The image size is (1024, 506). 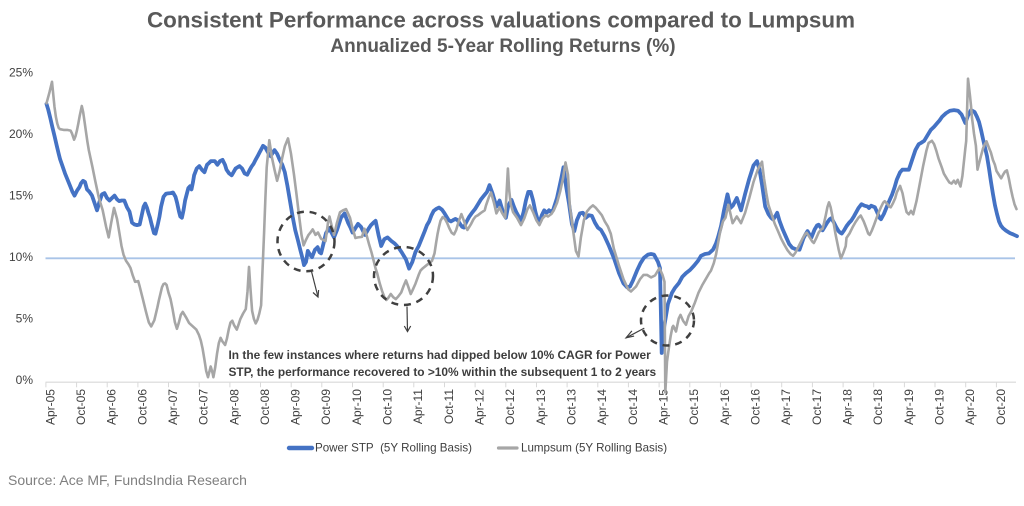 I want to click on svg-text: Apr-13, so click(x=541, y=407).